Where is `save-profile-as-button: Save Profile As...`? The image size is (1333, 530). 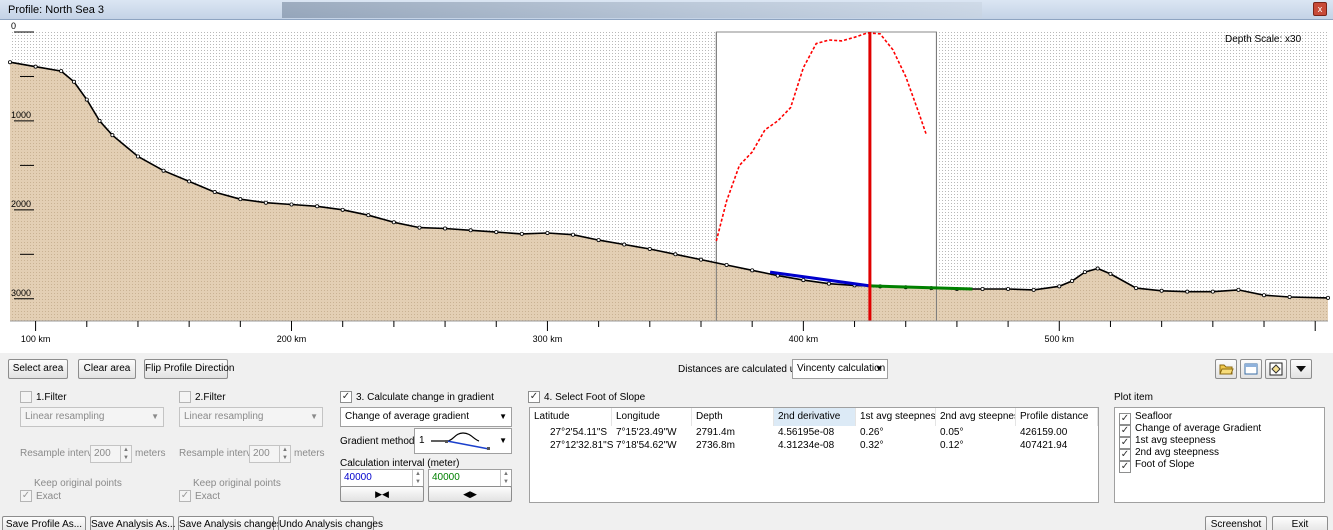 save-profile-as-button: Save Profile As... is located at coordinates (44, 523).